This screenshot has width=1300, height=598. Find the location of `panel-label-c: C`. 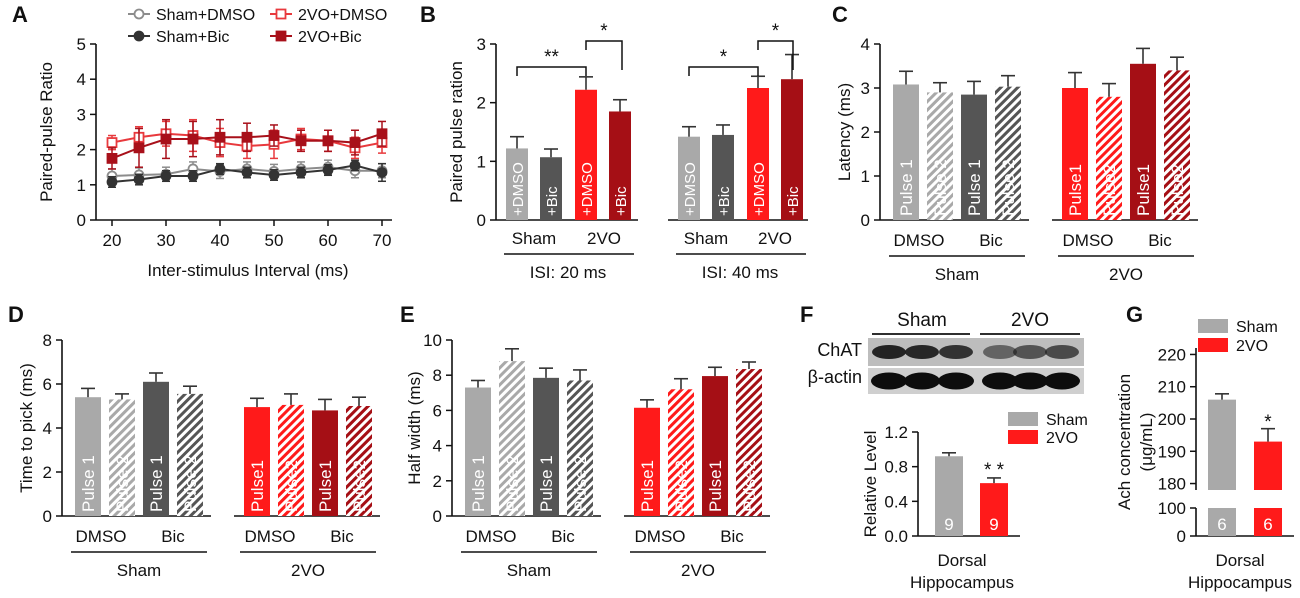

panel-label-c: C is located at coordinates (840, 14).